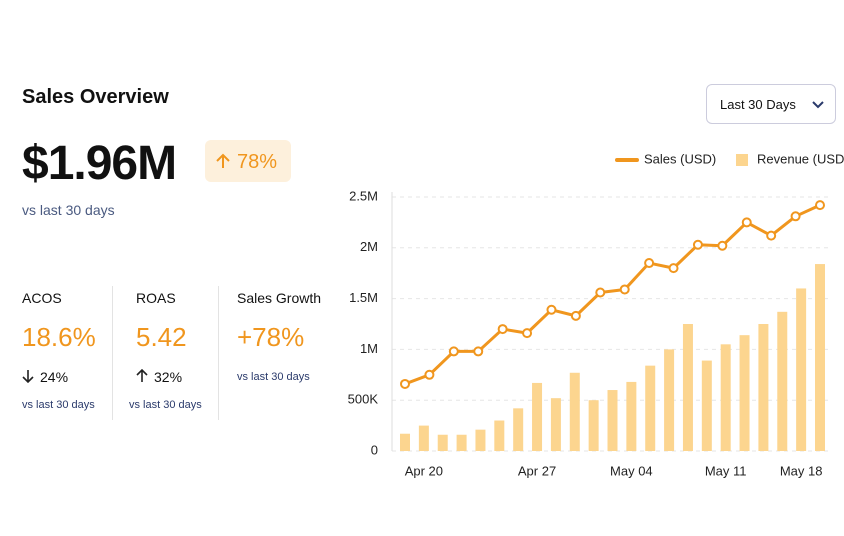 This screenshot has width=844, height=536. I want to click on comparison: vs last 30 days, so click(68, 210).